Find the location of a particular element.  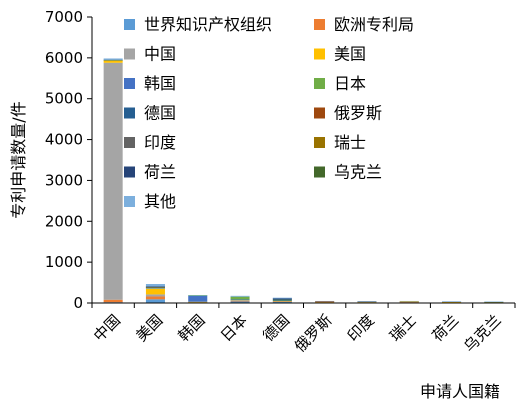

y-tick-label: 0 is located at coordinates (78, 303).